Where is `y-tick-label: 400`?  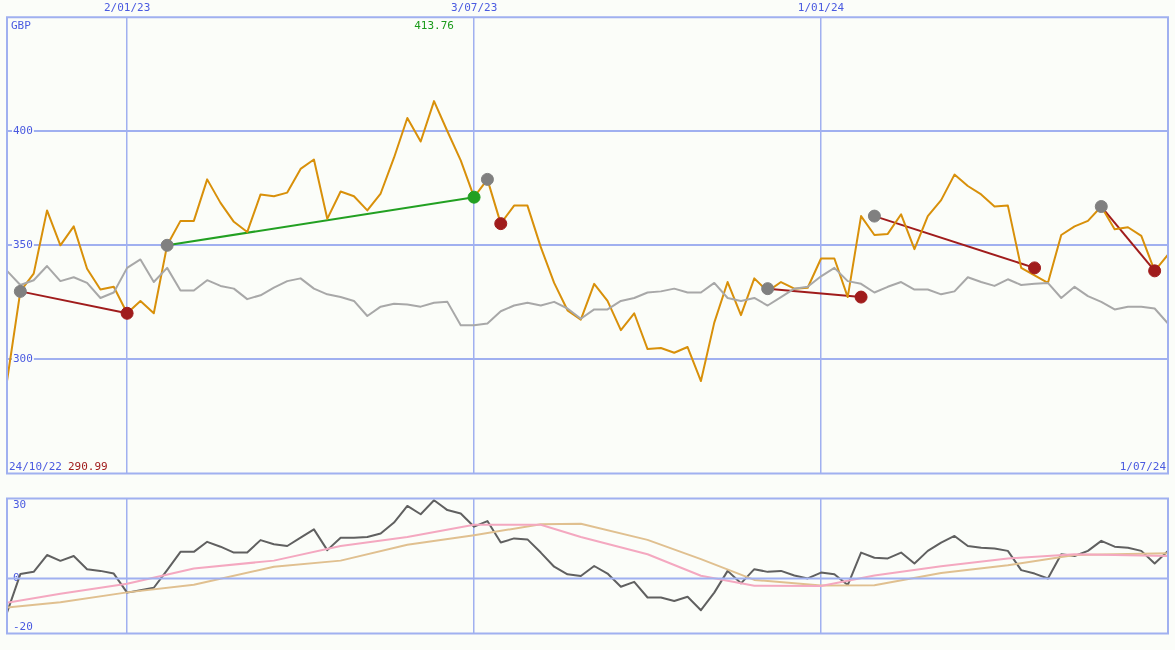 y-tick-label: 400 is located at coordinates (23, 131).